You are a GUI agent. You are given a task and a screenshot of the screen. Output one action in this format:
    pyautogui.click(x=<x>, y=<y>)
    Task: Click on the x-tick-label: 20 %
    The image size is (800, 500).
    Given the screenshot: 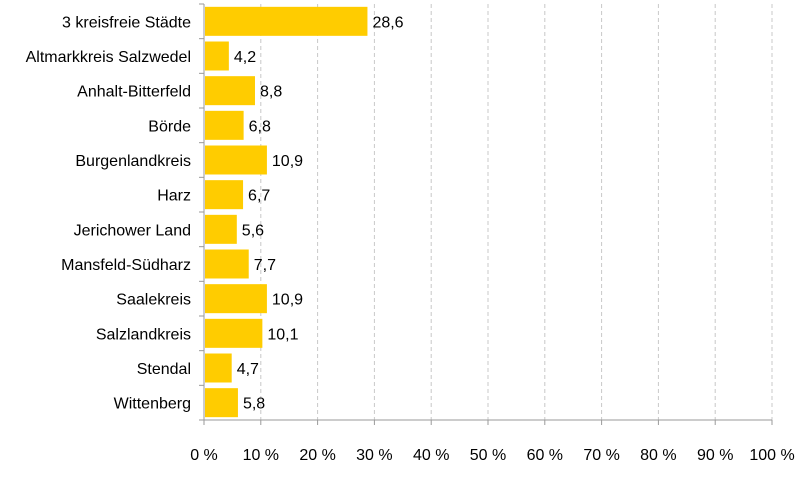 What is the action you would take?
    pyautogui.click(x=317, y=455)
    